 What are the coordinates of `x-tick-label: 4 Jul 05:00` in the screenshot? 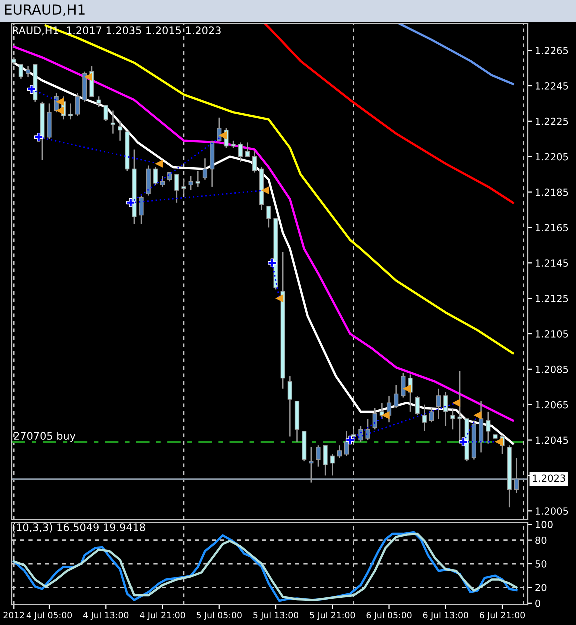 It's located at (49, 616).